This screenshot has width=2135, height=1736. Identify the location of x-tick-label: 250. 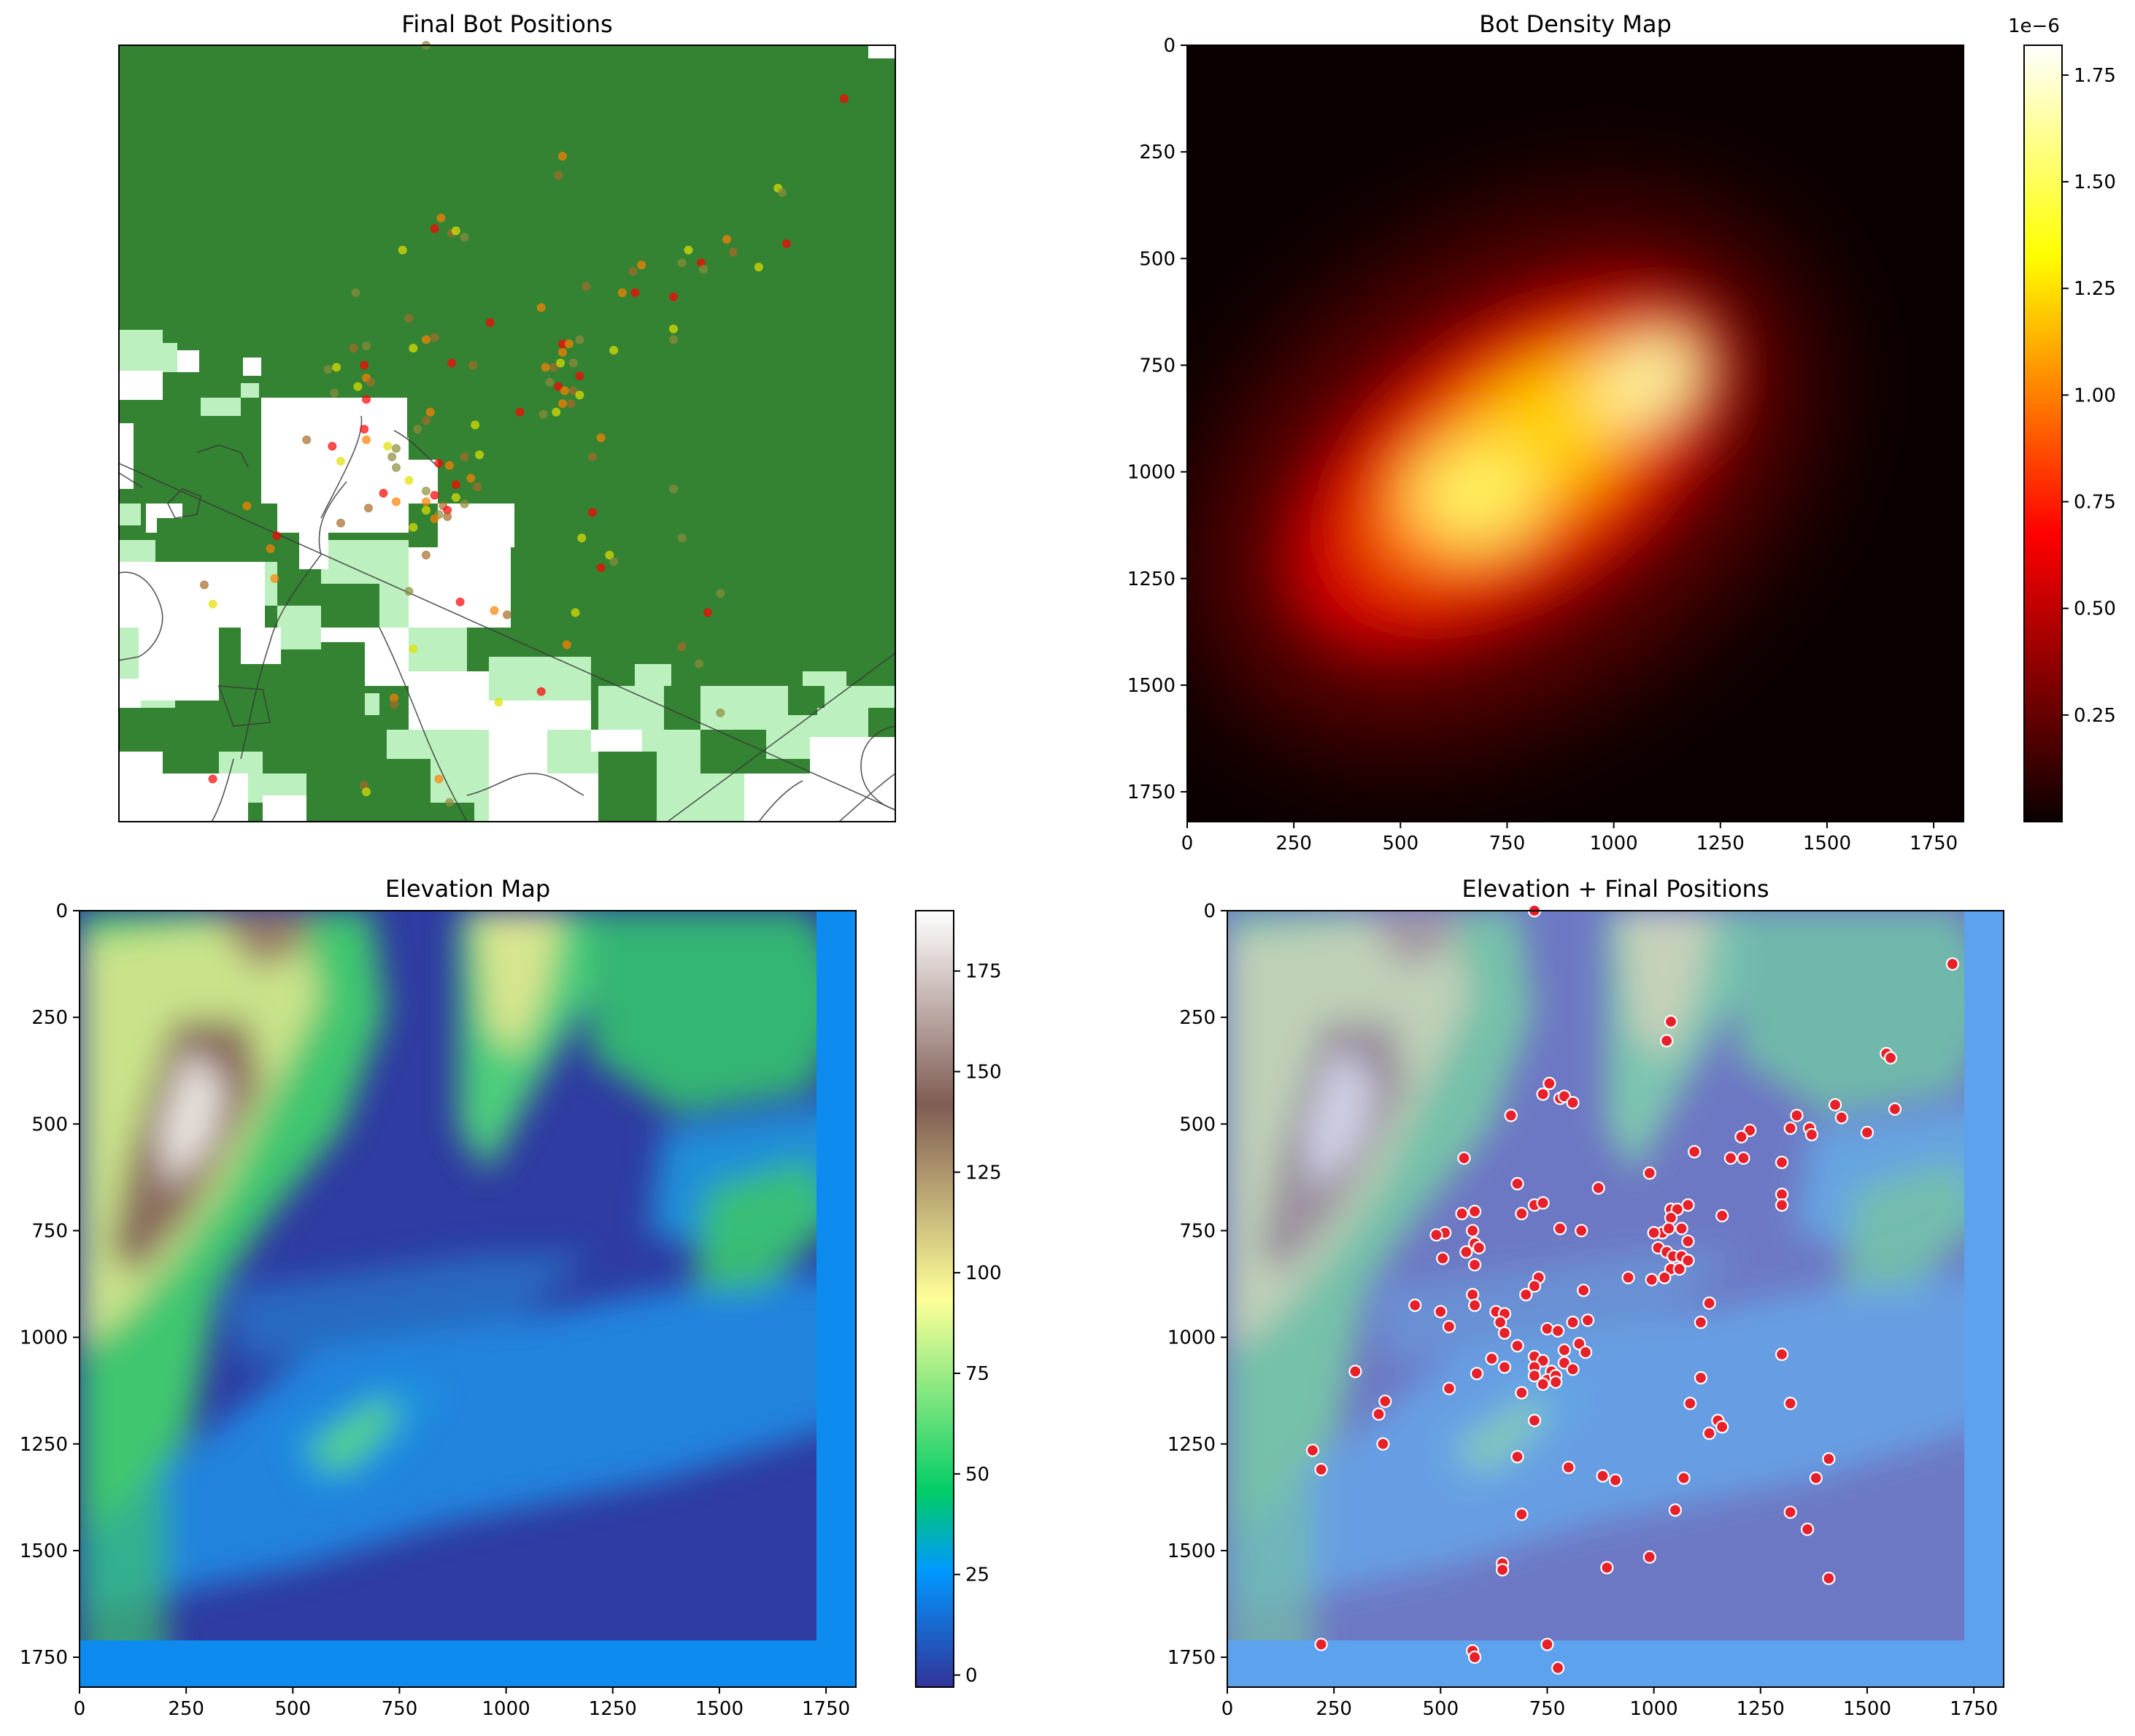
(1293, 844).